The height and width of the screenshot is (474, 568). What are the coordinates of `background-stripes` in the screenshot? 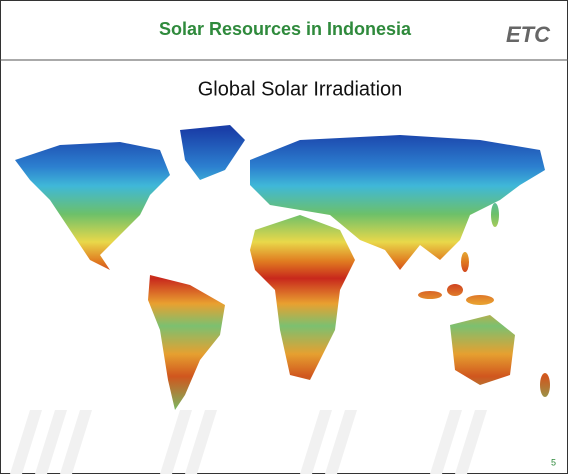 It's located at (248, 442).